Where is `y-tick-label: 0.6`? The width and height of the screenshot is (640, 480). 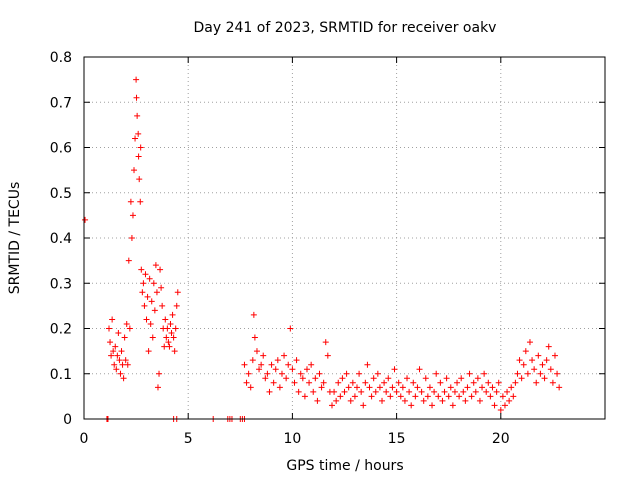
y-tick-label: 0.6 is located at coordinates (61, 149).